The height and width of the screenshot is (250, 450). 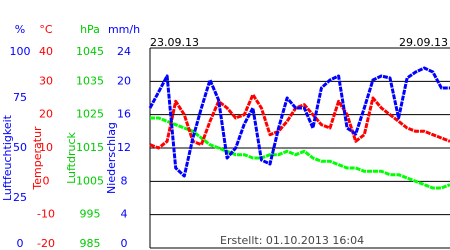 What do you see at coordinates (46, 29) in the screenshot?
I see `axis-unit: °C` at bounding box center [46, 29].